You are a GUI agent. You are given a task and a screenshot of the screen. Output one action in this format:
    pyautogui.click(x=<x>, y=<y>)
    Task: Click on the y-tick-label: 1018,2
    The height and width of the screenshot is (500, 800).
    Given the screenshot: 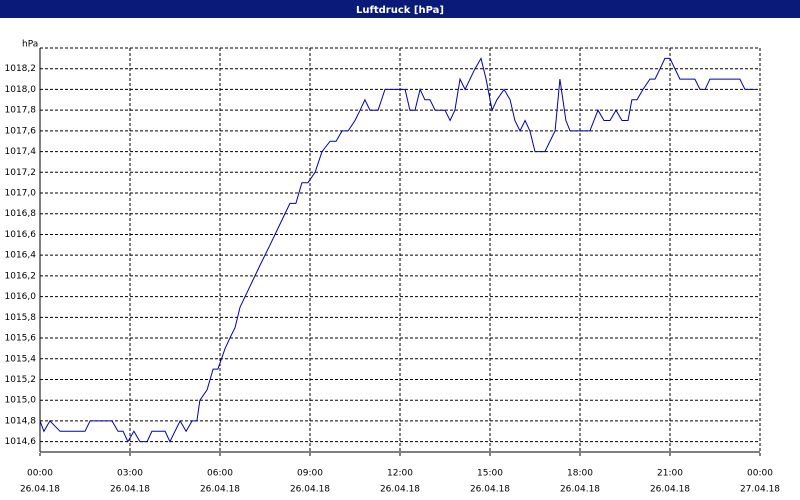 What is the action you would take?
    pyautogui.click(x=21, y=69)
    